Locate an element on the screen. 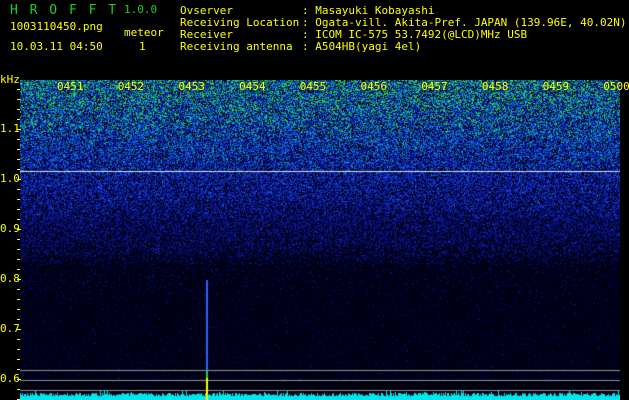 This screenshot has width=629, height=400. time-label: 0455 is located at coordinates (313, 86).